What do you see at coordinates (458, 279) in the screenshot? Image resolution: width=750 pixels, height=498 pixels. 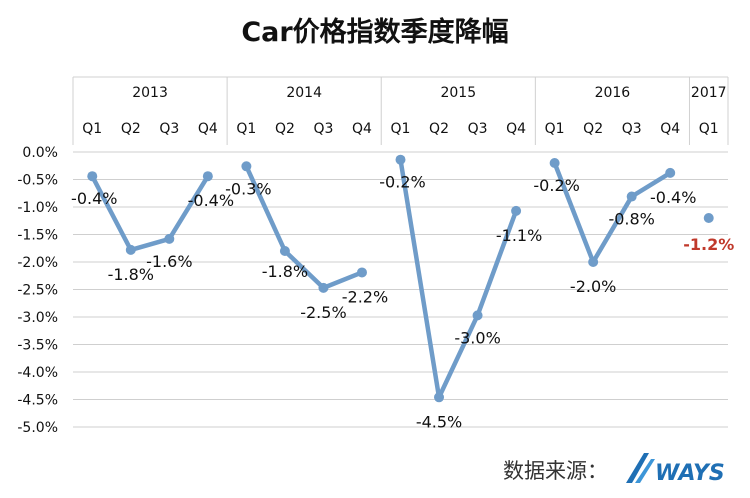 I see `series-line-2015` at bounding box center [458, 279].